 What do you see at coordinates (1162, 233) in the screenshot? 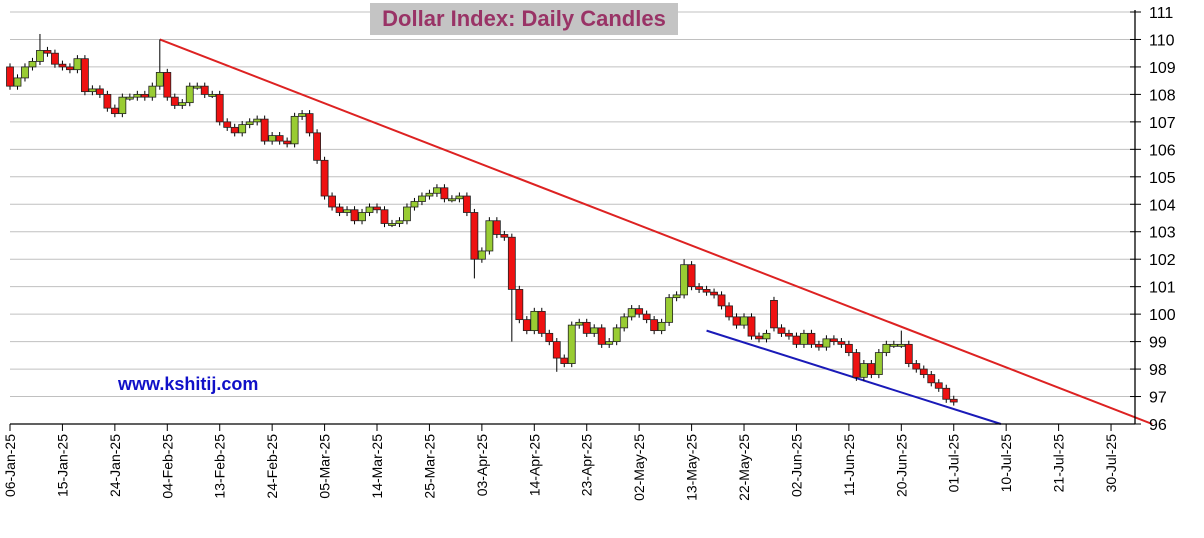
I see `y-tick-label: 103` at bounding box center [1162, 233].